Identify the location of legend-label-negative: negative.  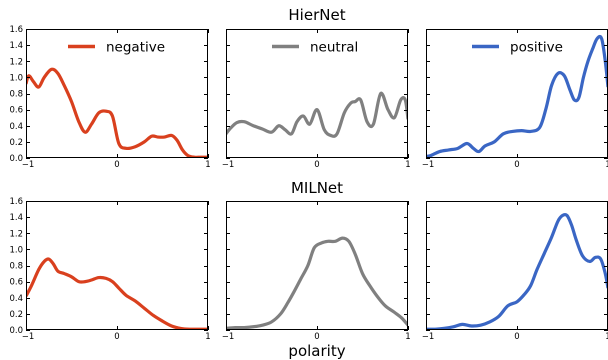
(135, 48).